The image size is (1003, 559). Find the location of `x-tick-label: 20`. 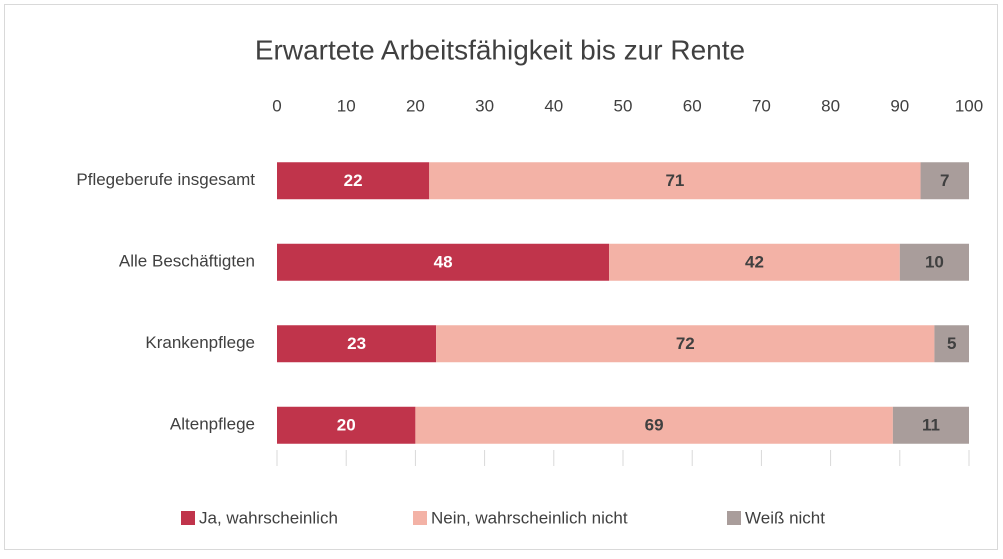

x-tick-label: 20 is located at coordinates (415, 105).